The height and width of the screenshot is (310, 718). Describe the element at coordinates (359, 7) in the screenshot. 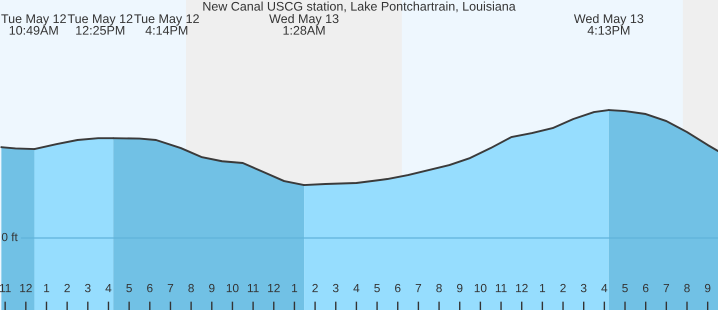

I see `chart-title: New Canal USCG station, Lake Pontchartrain, Louisiana` at that location.